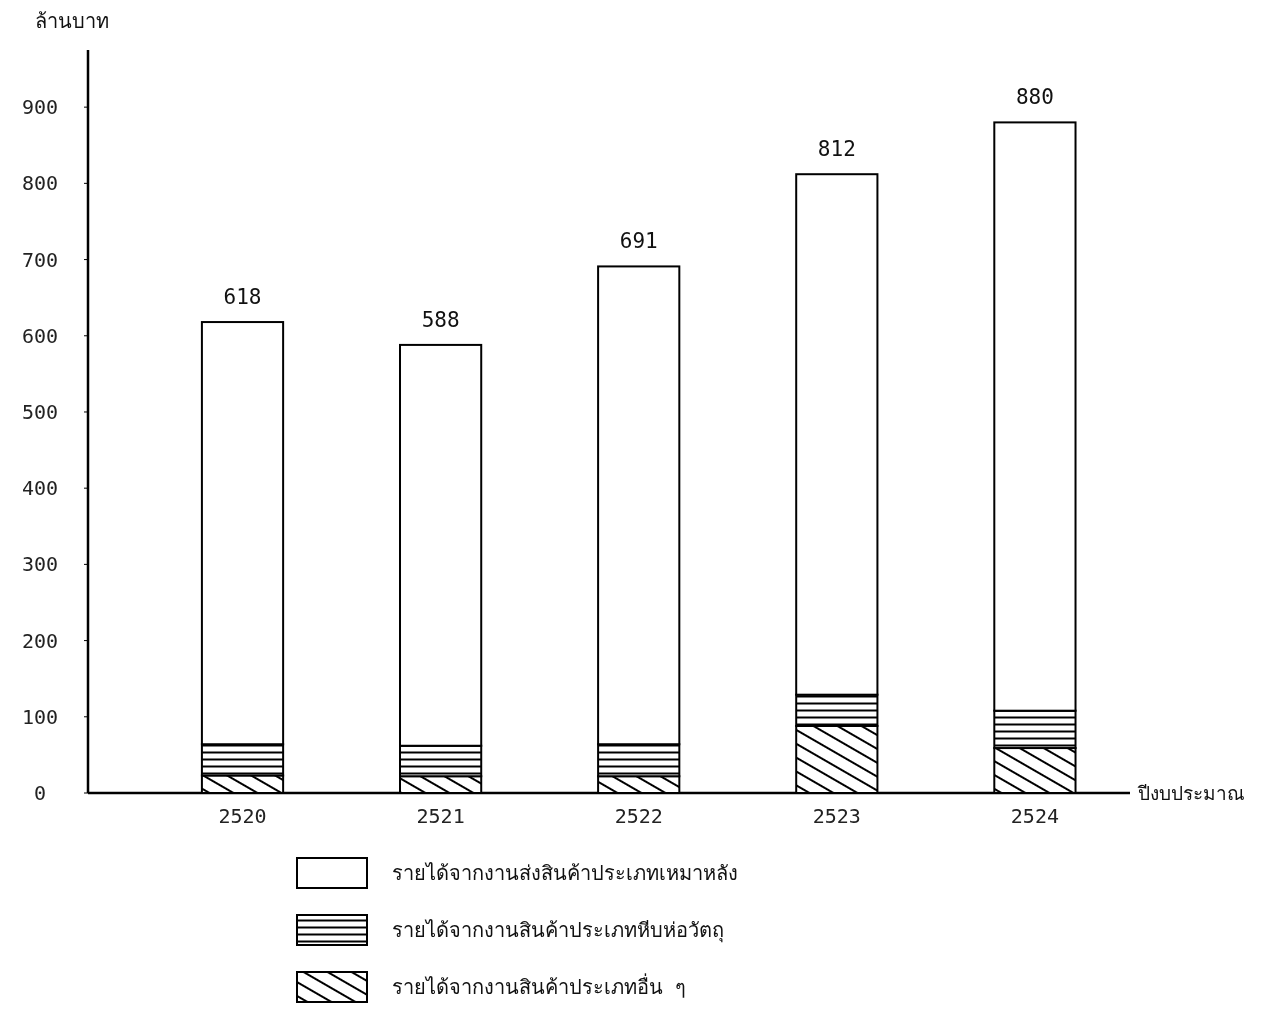  Describe the element at coordinates (72, 21) in the screenshot. I see `y-axis-title: ล้านบาท` at that location.